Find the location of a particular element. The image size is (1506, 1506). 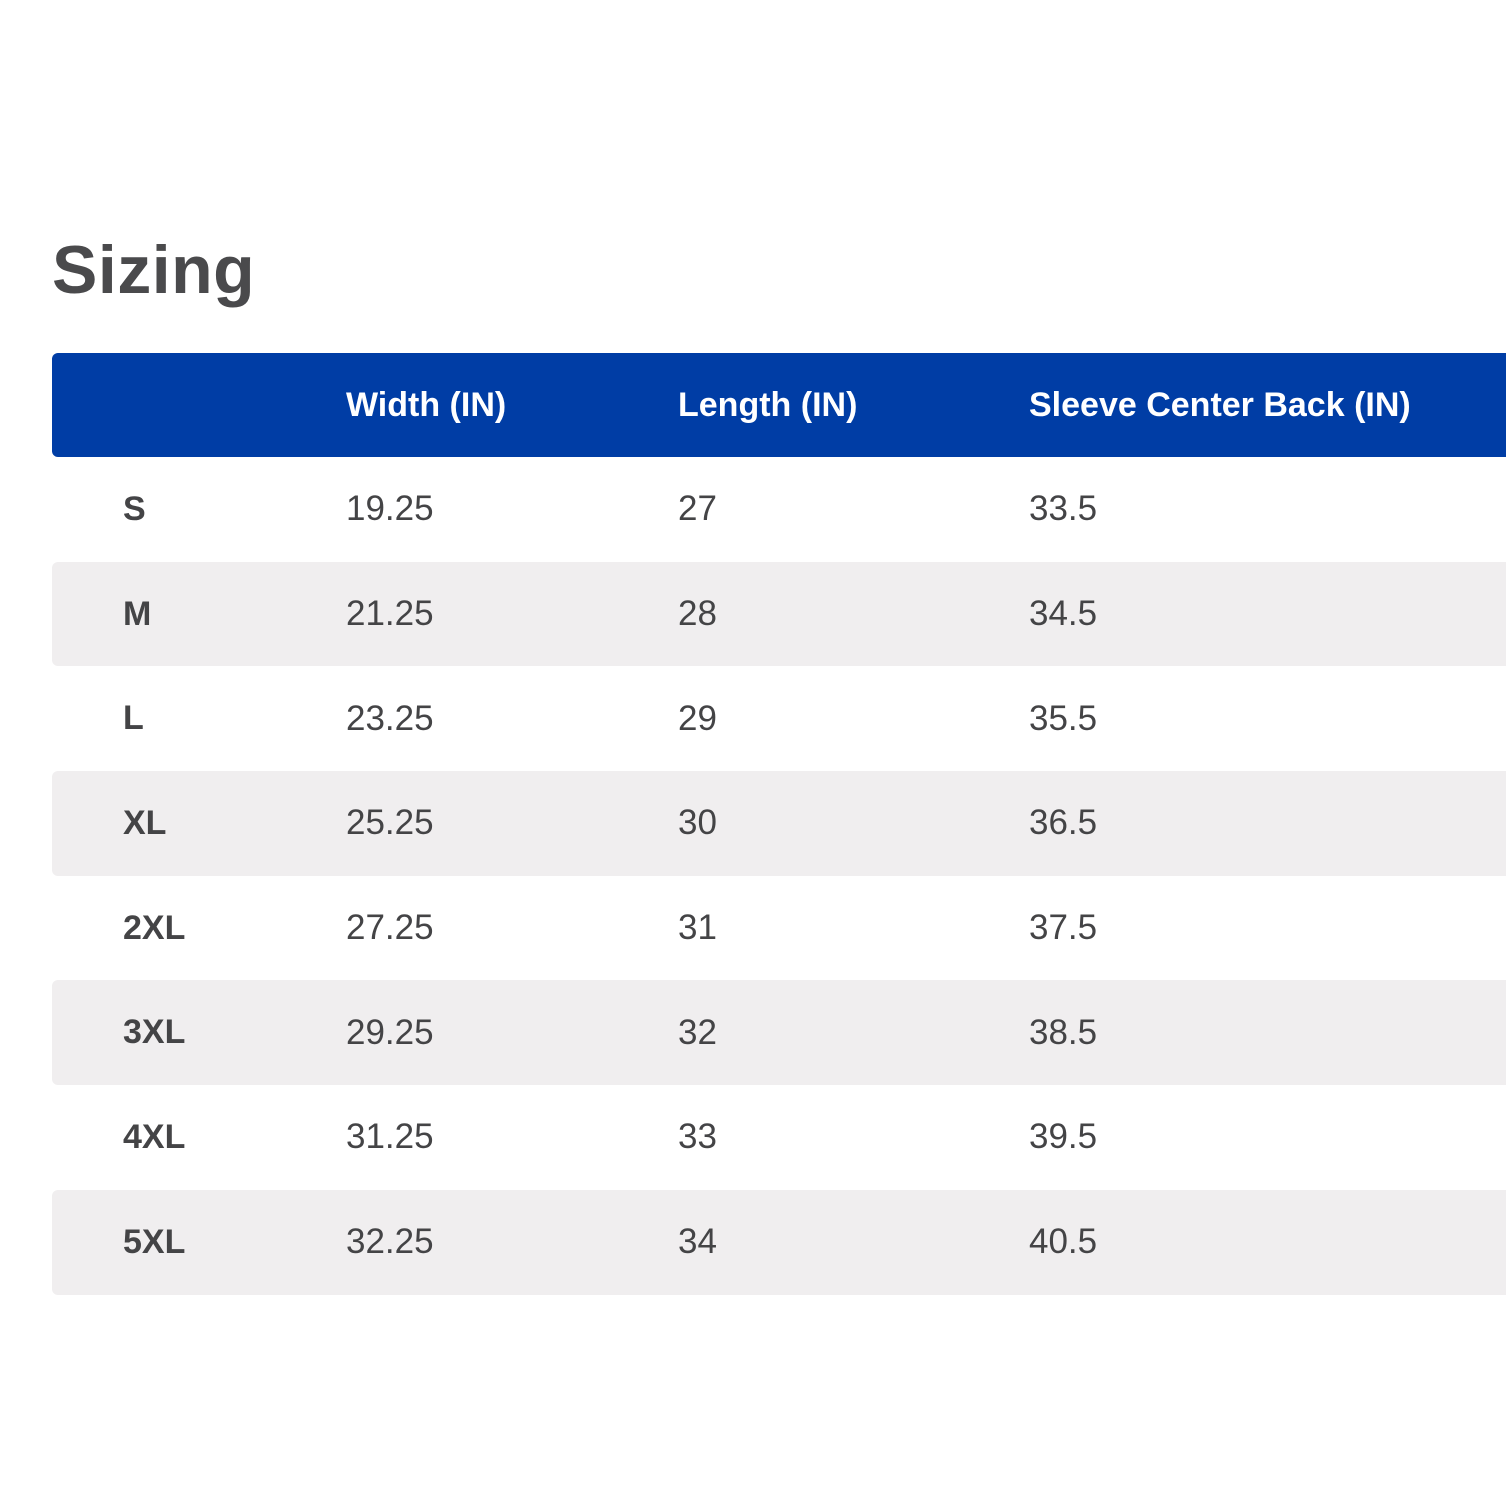

sleeve-cell: 37.5 is located at coordinates (1063, 928).